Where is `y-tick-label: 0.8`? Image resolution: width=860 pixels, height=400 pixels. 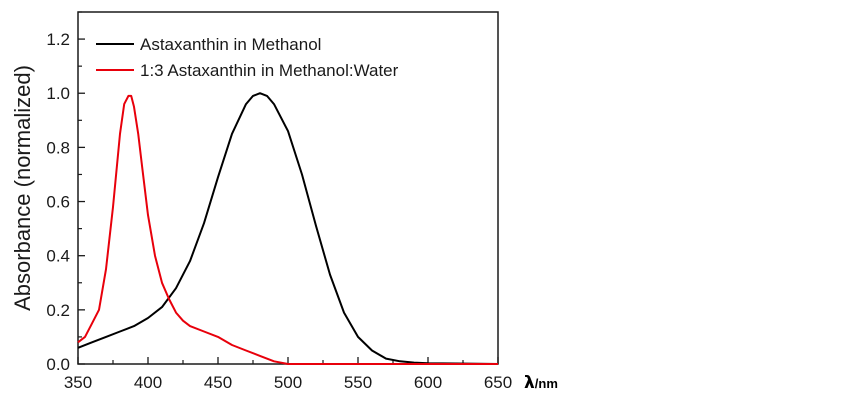
y-tick-label: 0.8 is located at coordinates (58, 147).